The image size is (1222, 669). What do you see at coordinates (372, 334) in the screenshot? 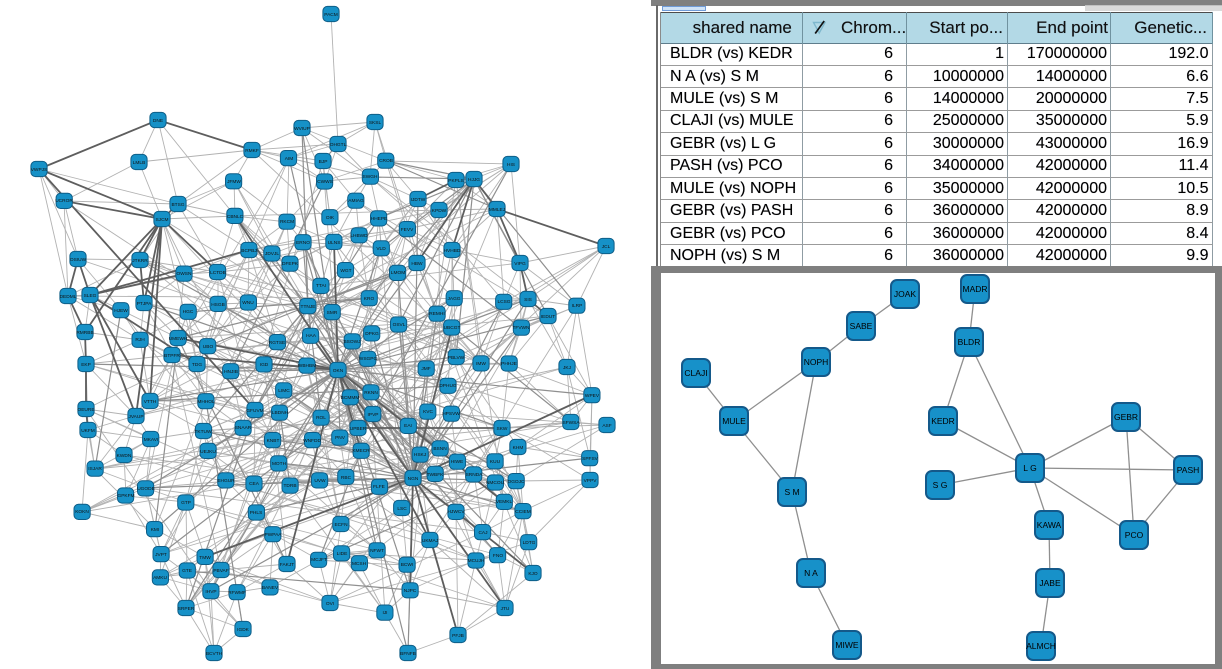
I see `svg-text: DPKG` at bounding box center [372, 334].